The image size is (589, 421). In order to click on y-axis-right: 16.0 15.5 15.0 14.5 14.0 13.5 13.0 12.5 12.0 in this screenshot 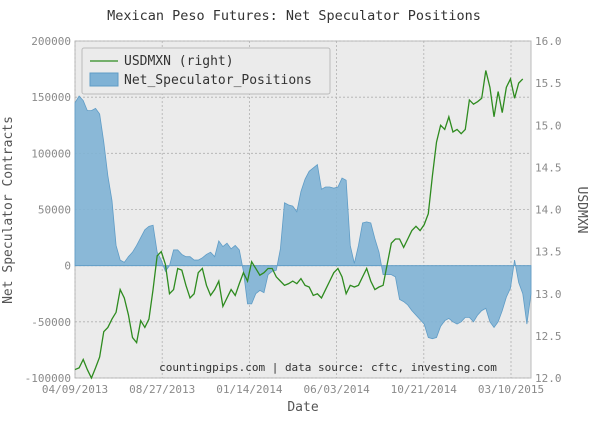, I will do `click(548, 210)`.